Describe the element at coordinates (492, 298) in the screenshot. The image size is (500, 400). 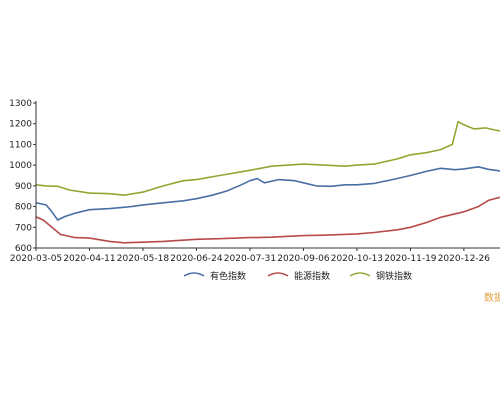
I see `watermark: 数据` at that location.